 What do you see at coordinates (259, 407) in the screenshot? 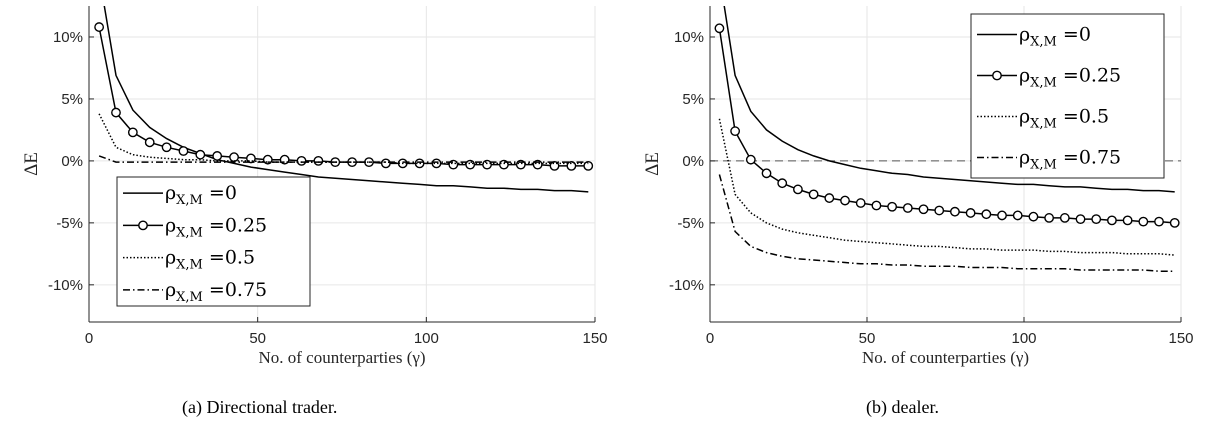
I see `panel-caption: (a) Directional trader.` at bounding box center [259, 407].